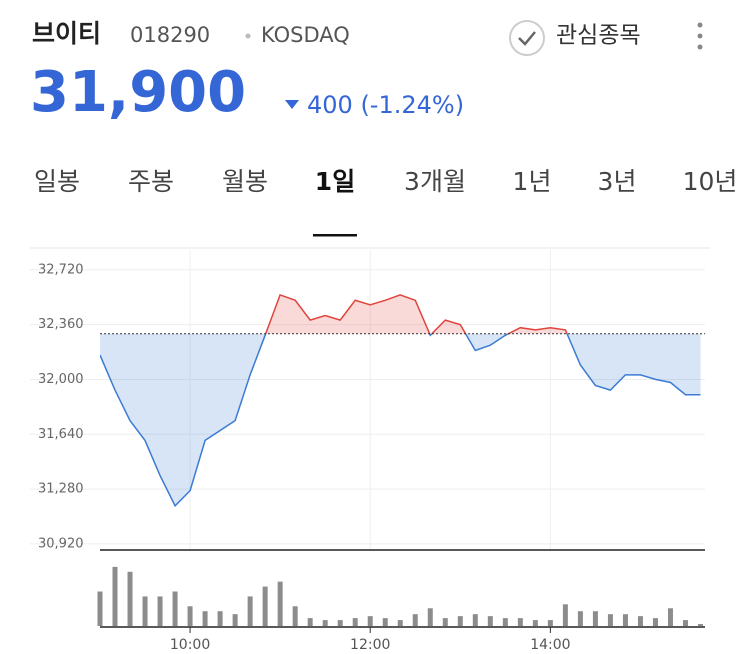 Image resolution: width=743 pixels, height=654 pixels. I want to click on watch-label: 관심종목, so click(598, 36).